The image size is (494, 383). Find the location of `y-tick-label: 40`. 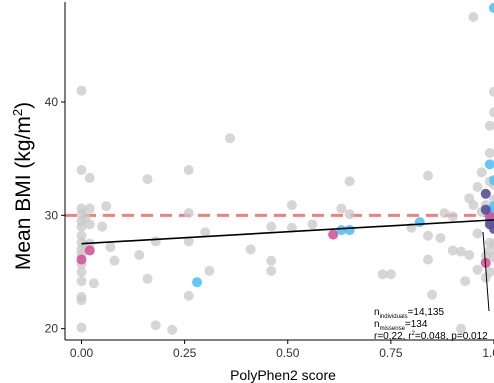

y-tick-label: 40 is located at coordinates (52, 102).